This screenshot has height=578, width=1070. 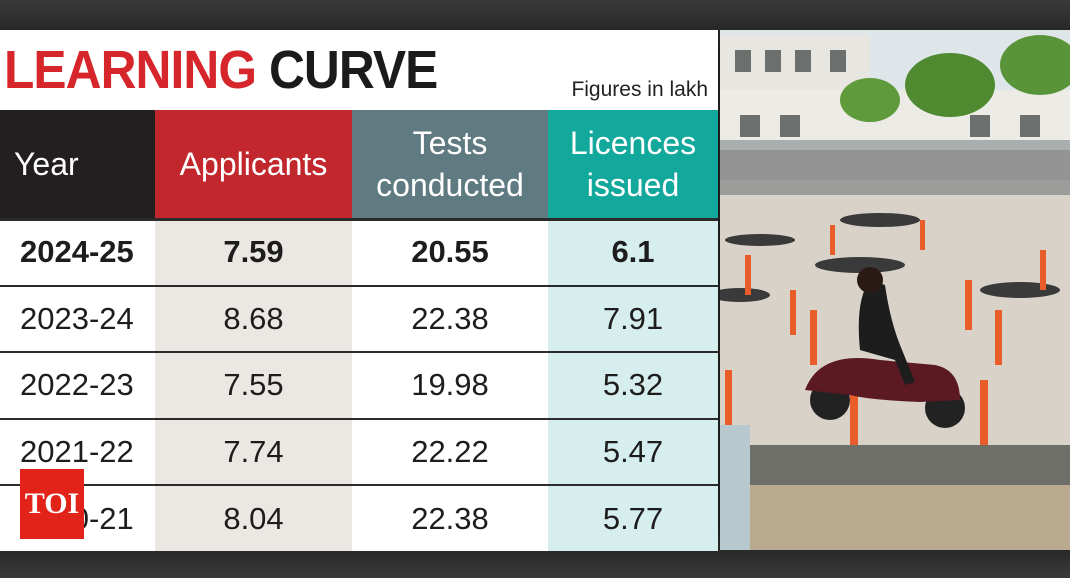 What do you see at coordinates (633, 252) in the screenshot?
I see `table-cell: 6.1` at bounding box center [633, 252].